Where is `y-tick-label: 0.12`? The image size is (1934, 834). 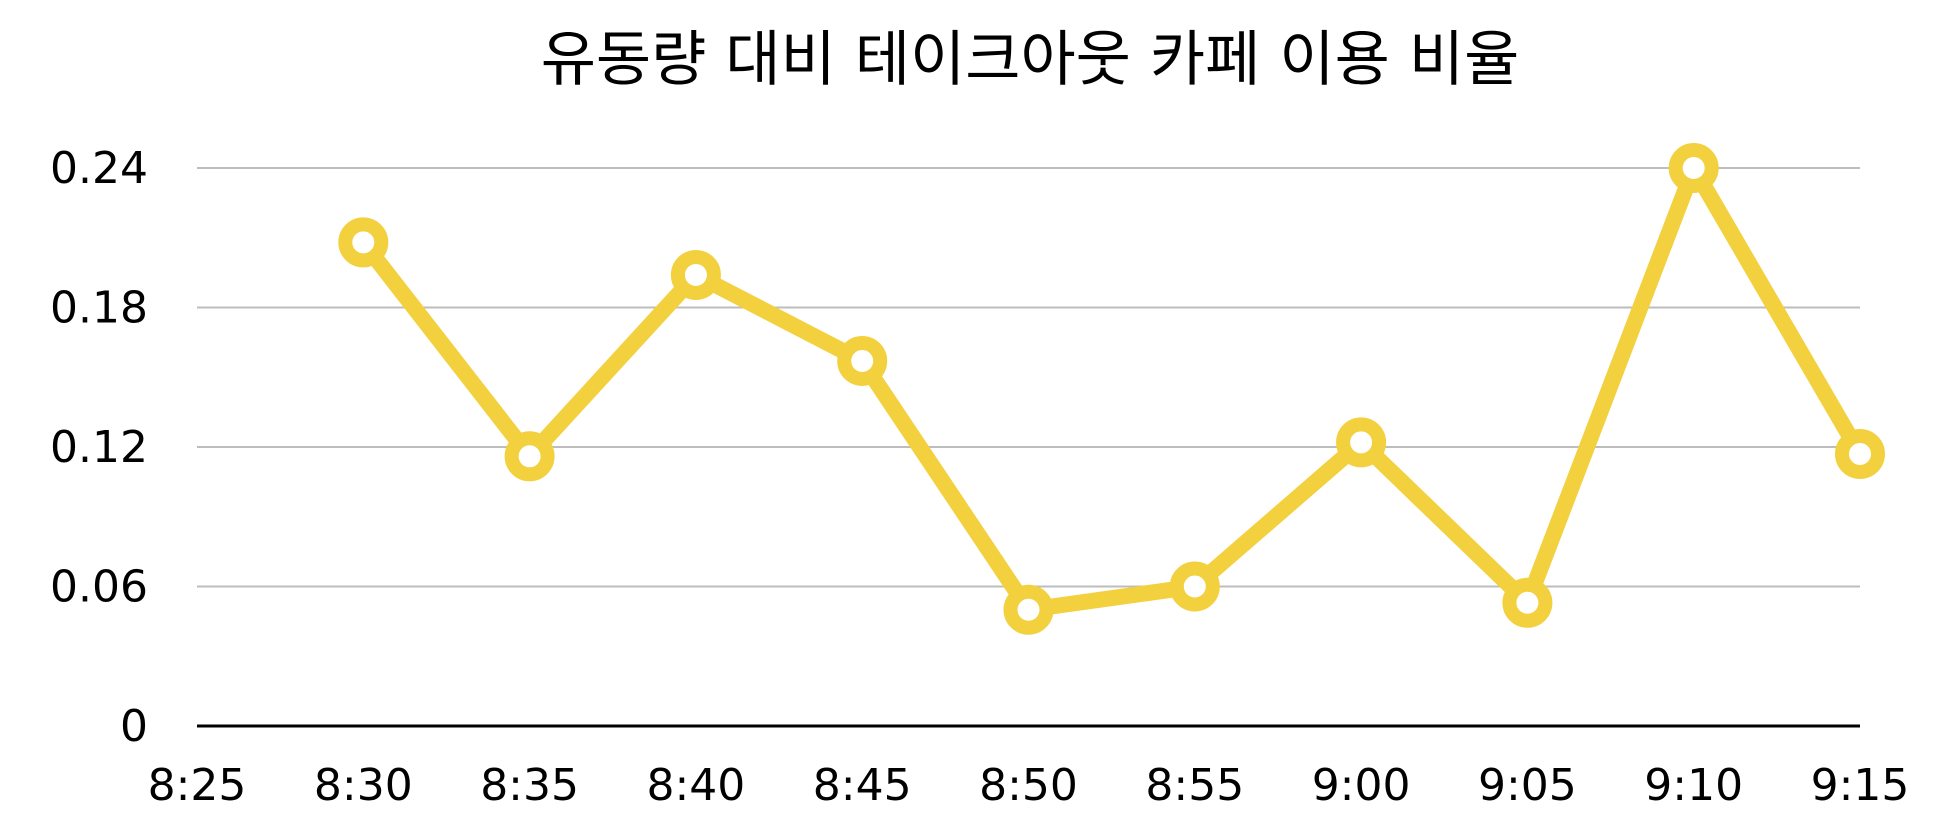 y-tick-label: 0.12 is located at coordinates (99, 447).